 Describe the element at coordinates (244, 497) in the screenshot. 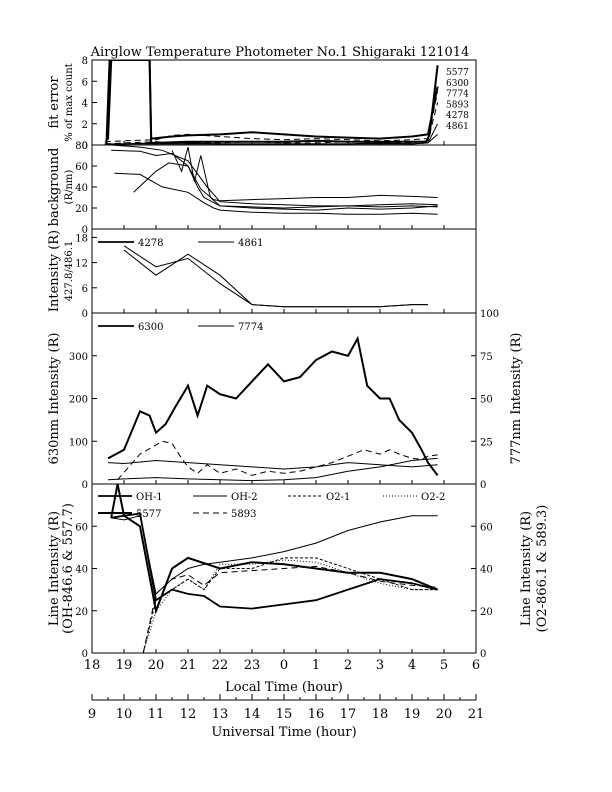

I see `legend-label: OH-2` at that location.